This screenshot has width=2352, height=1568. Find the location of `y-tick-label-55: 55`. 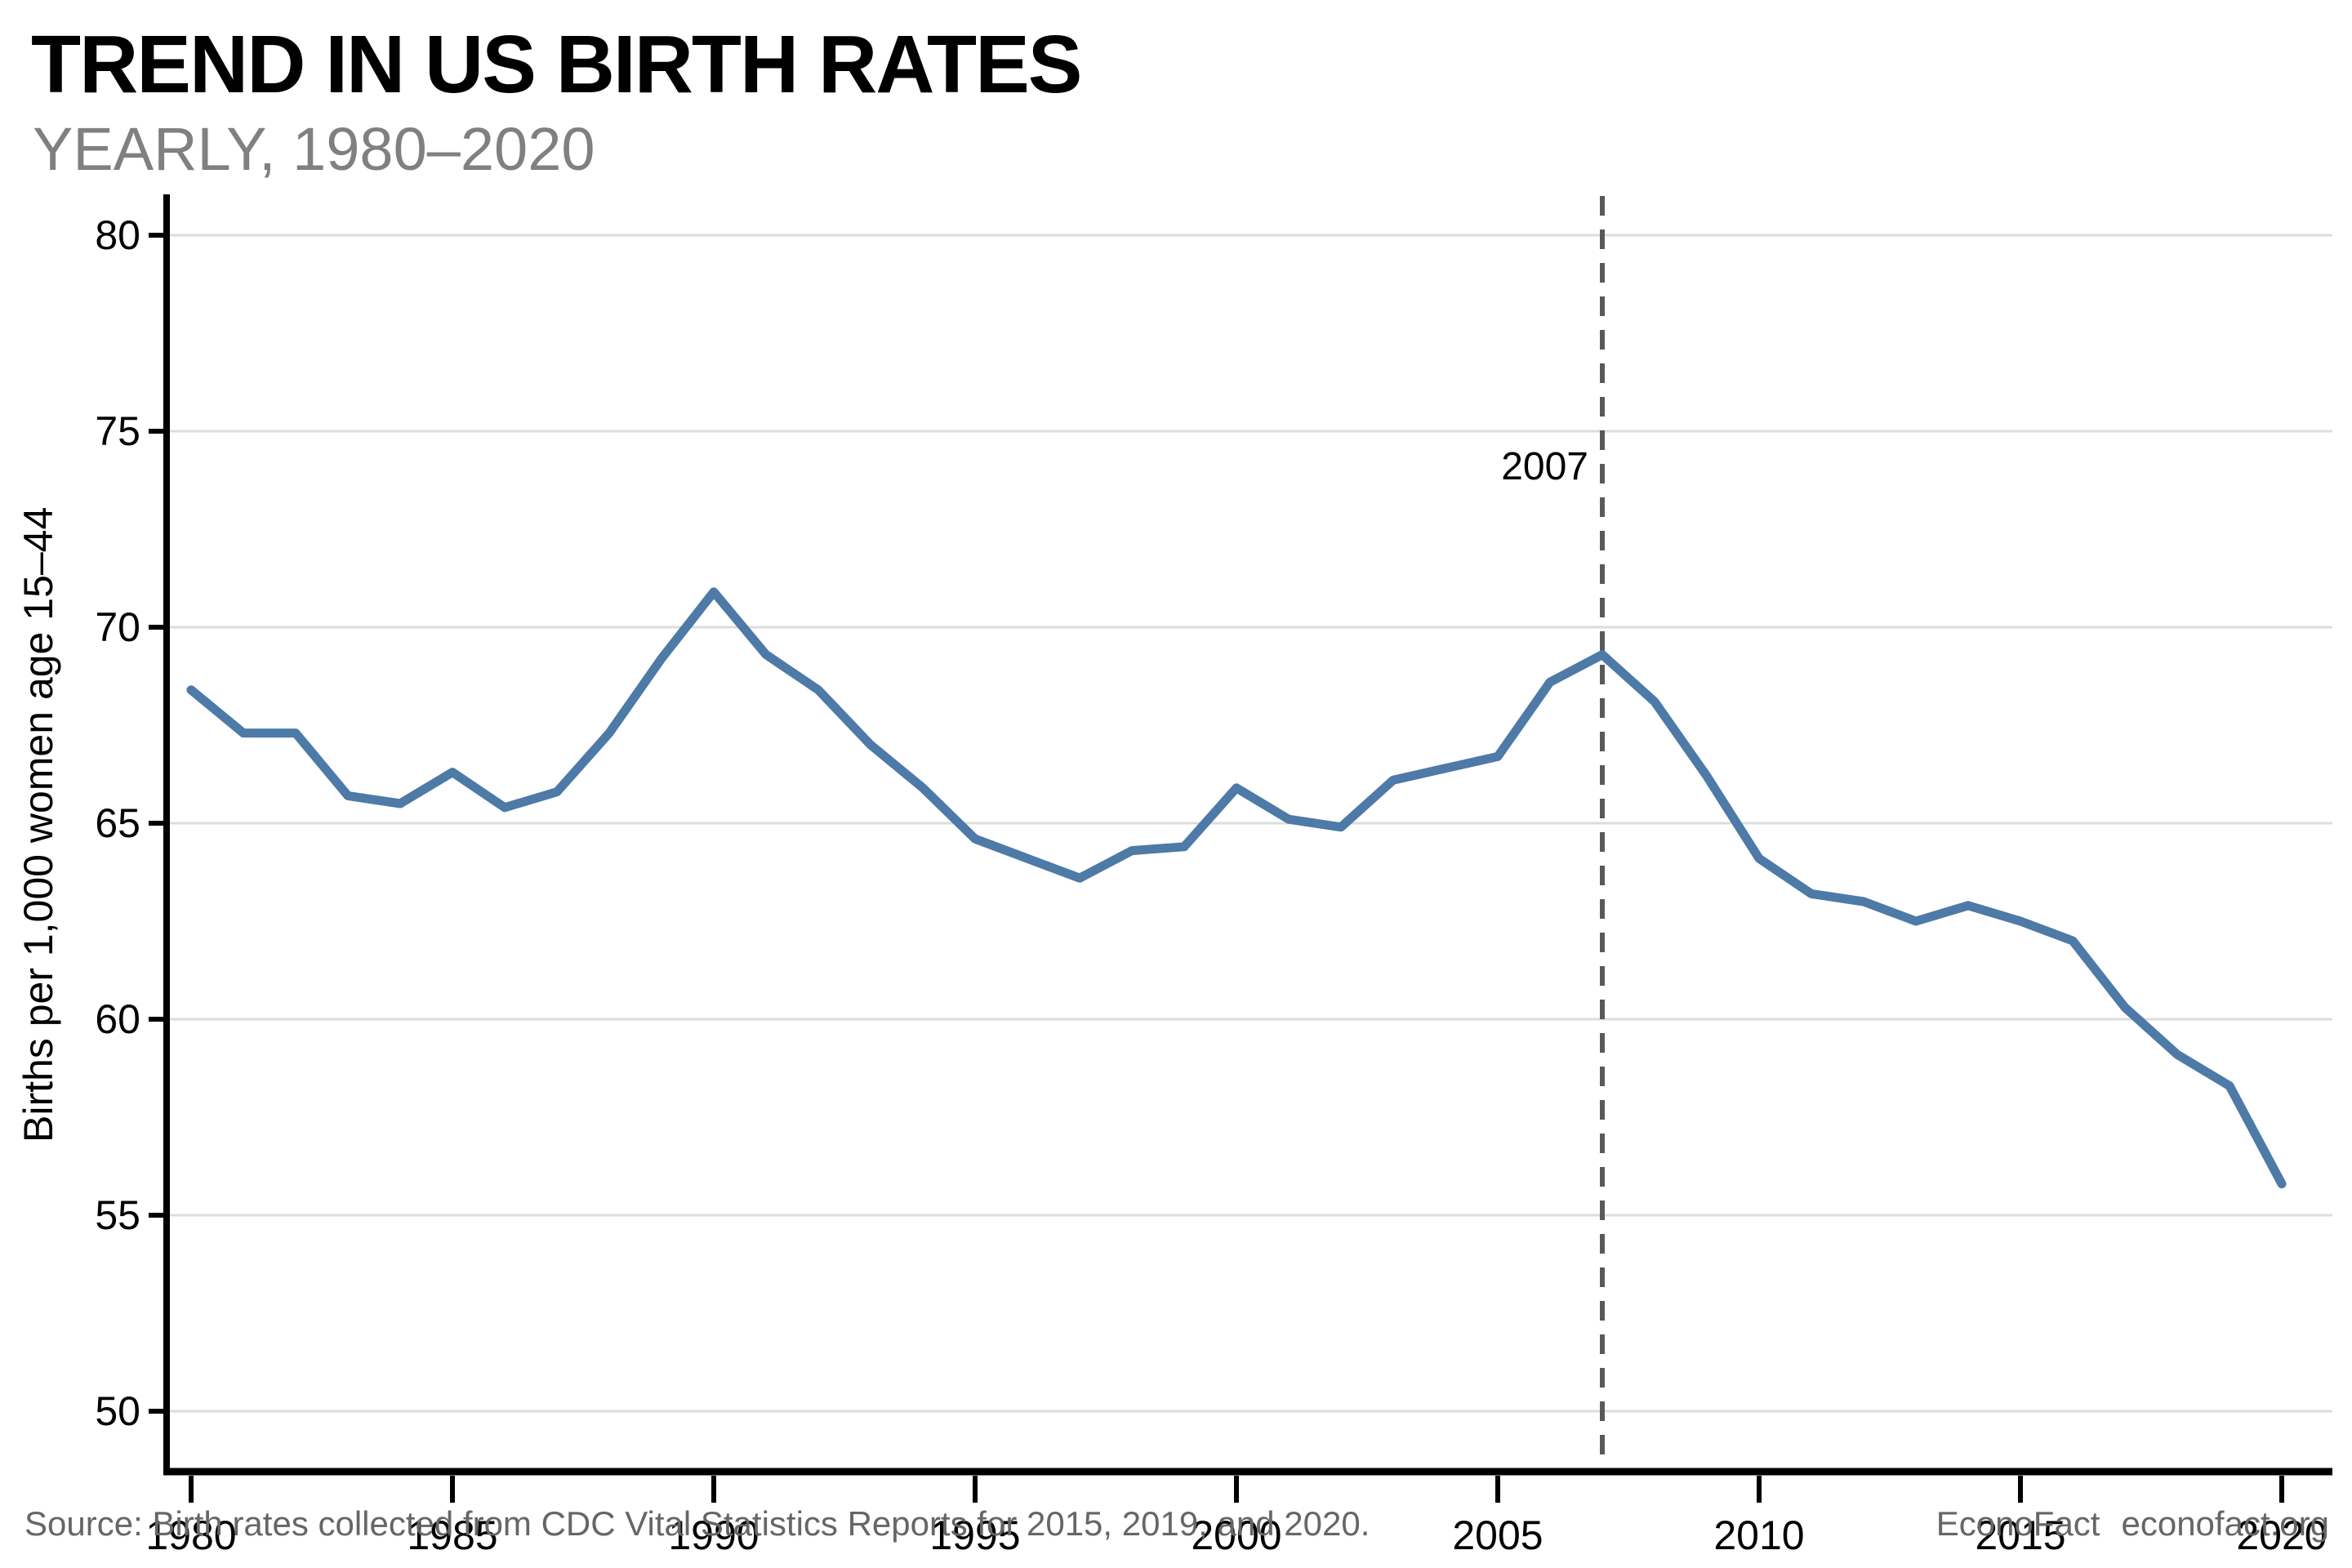

y-tick-label-55: 55 is located at coordinates (117, 1215).